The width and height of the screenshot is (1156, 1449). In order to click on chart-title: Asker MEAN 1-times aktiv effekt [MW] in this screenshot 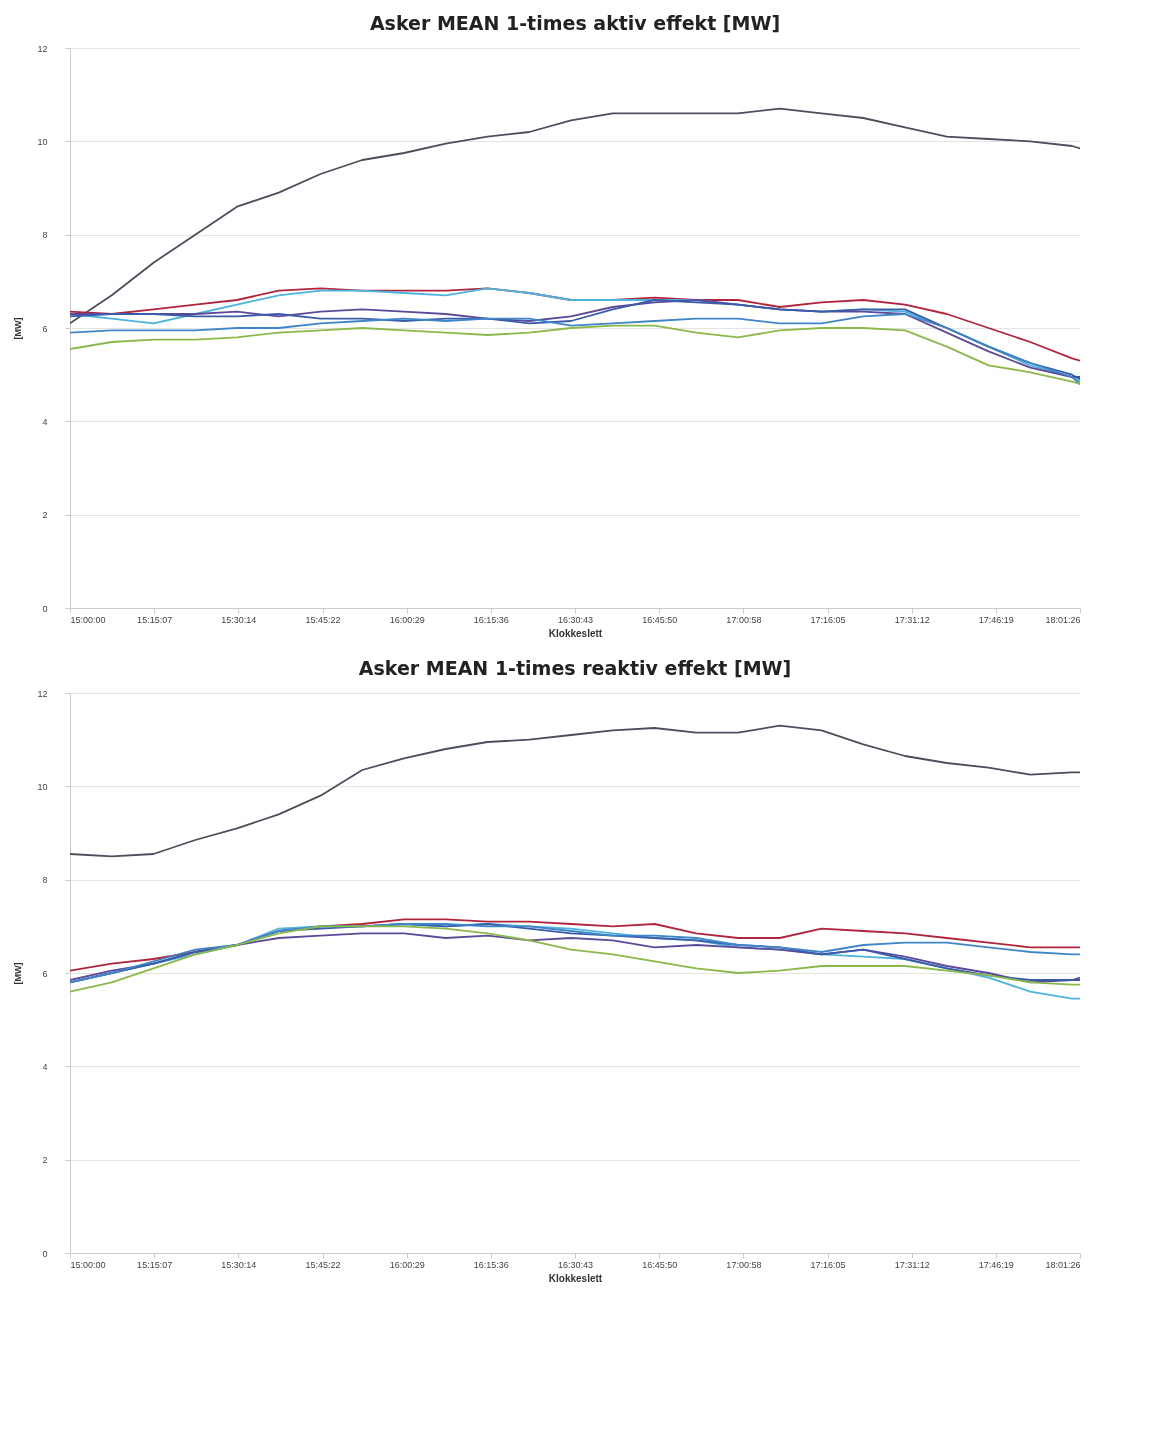, I will do `click(575, 23)`.